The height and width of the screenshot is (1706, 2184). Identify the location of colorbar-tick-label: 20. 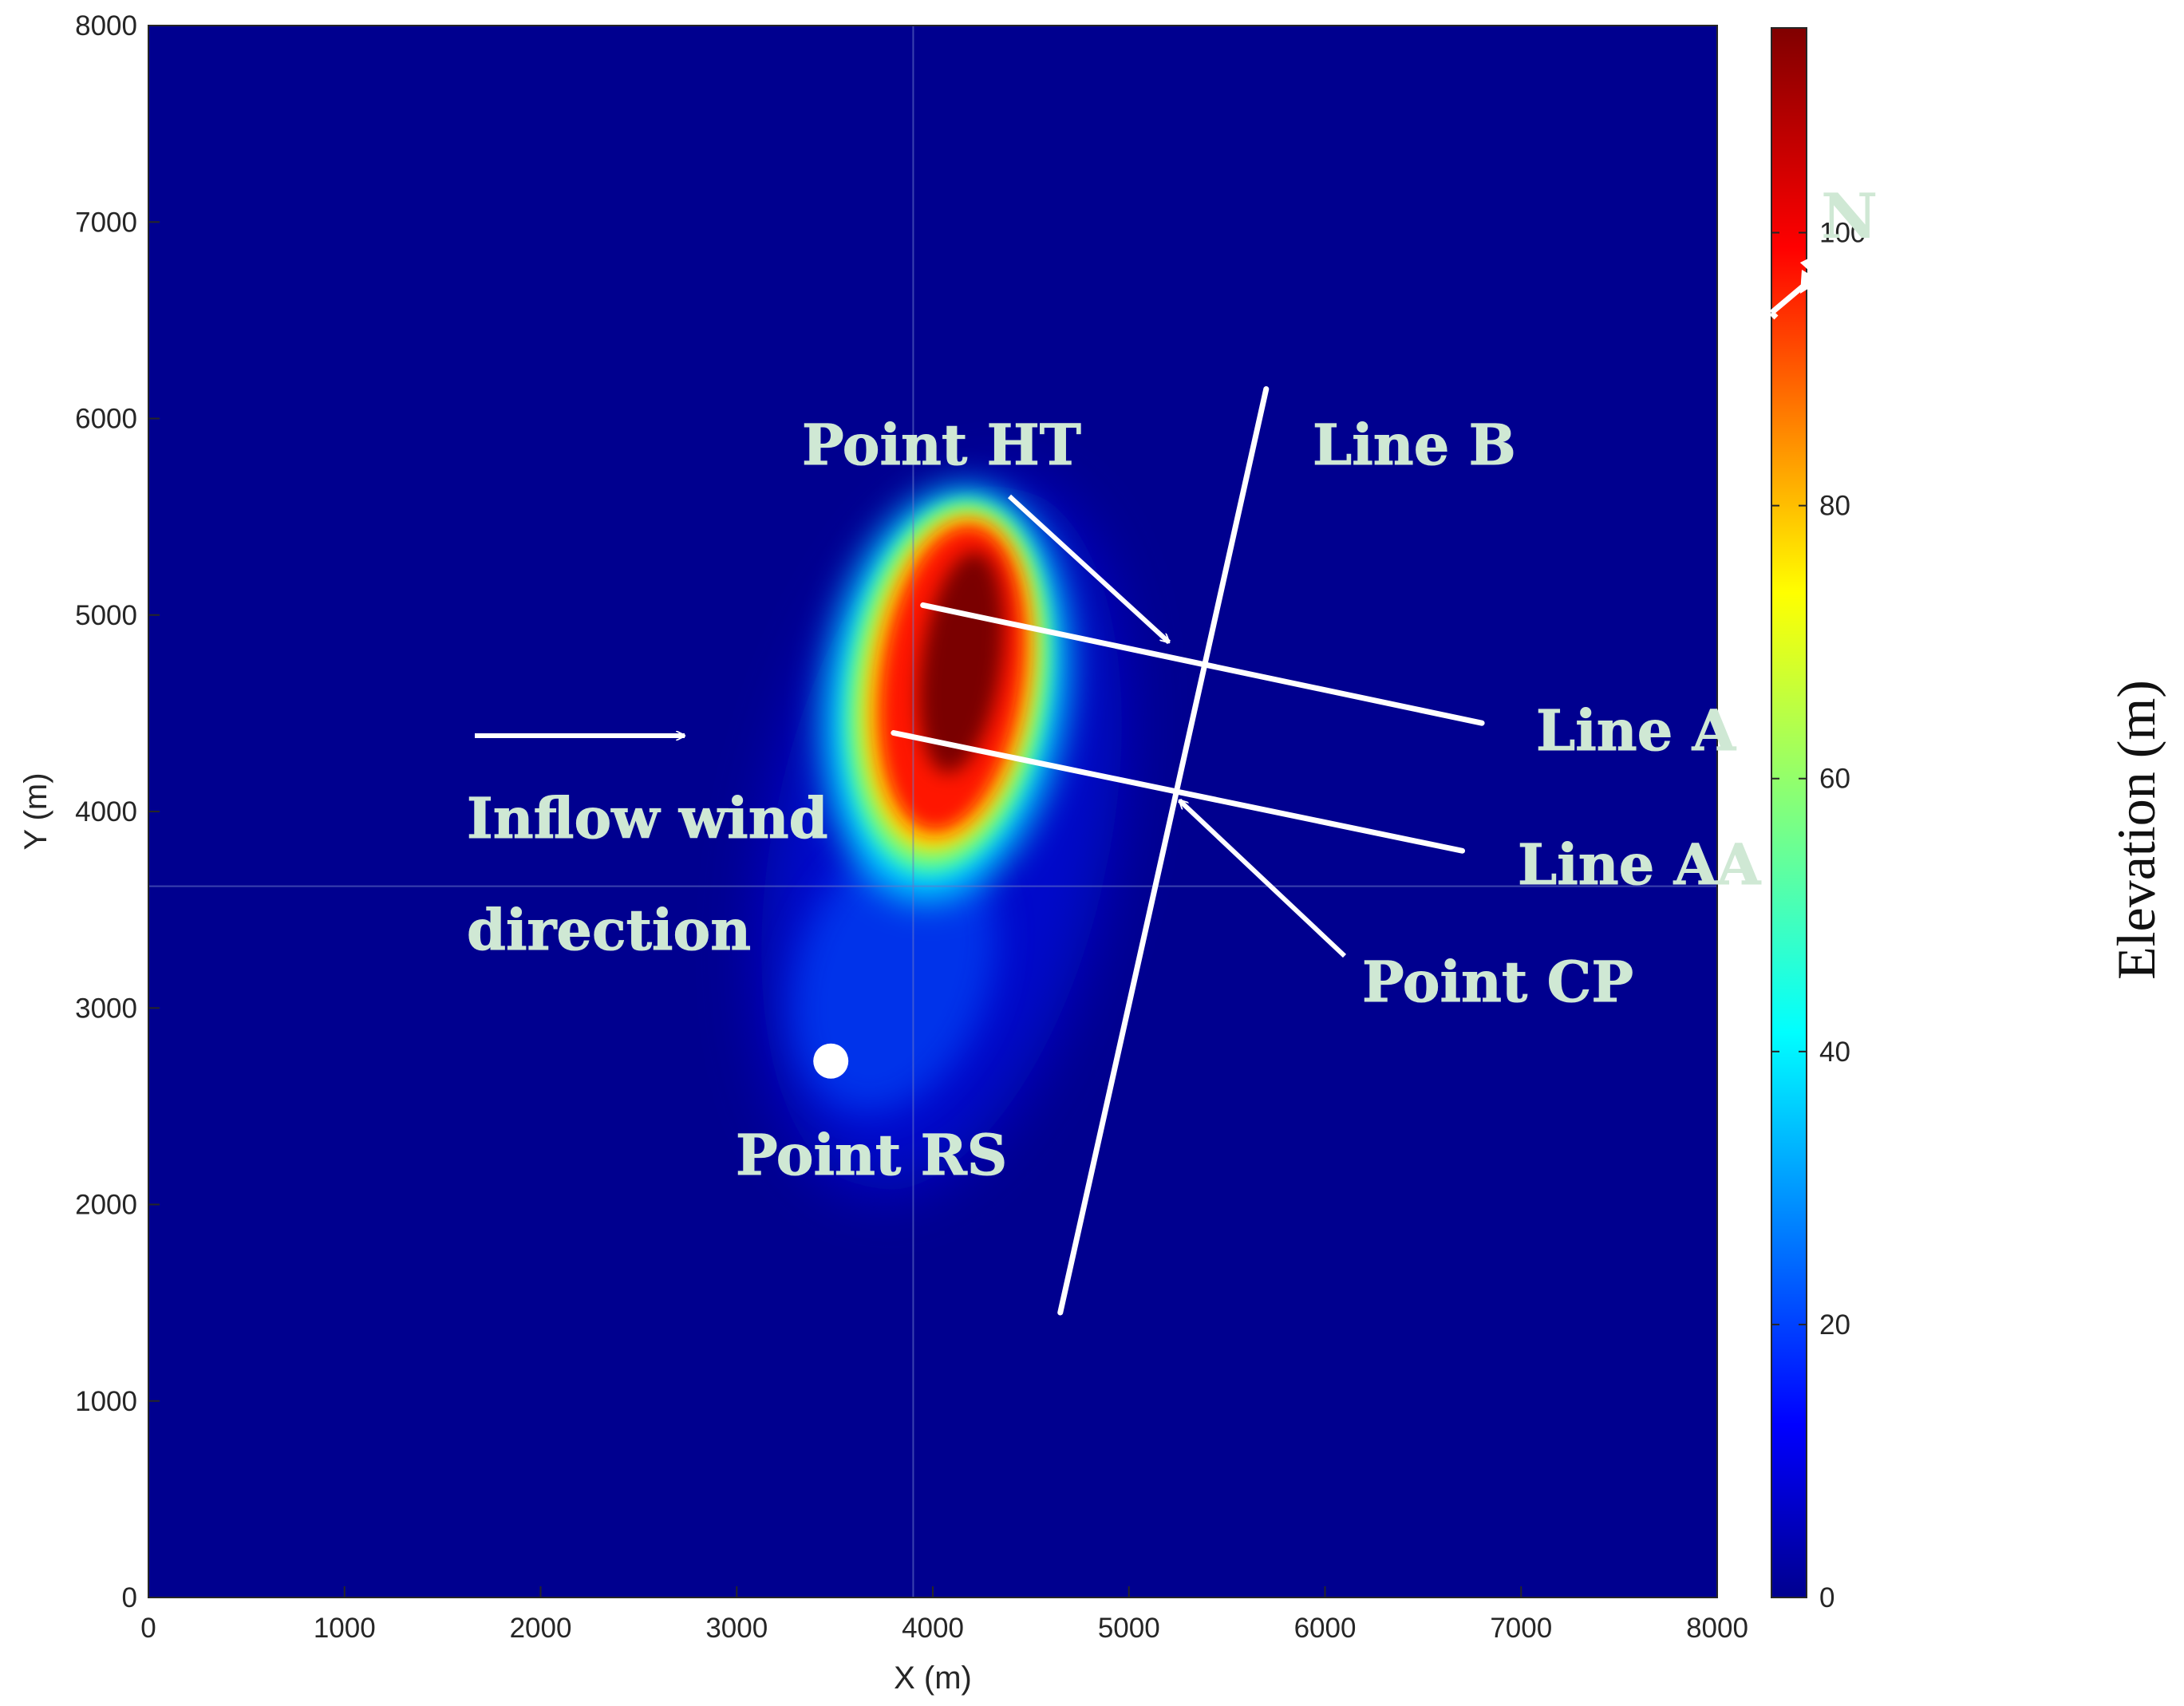
(1834, 1325).